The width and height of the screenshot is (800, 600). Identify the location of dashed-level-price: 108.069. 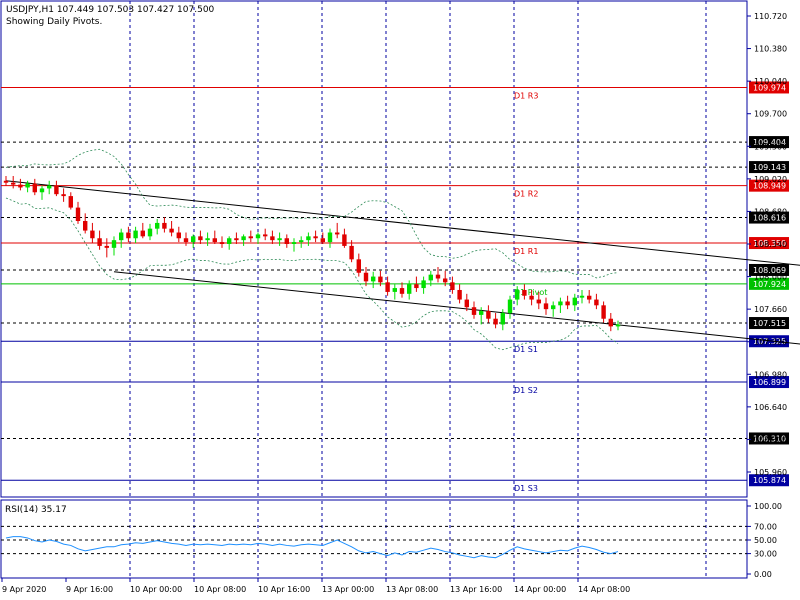
(769, 270).